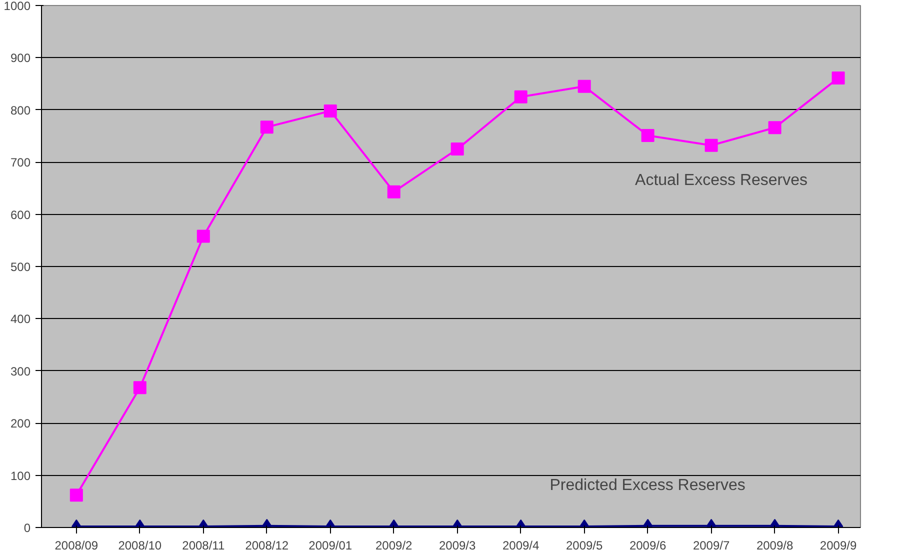  What do you see at coordinates (330, 545) in the screenshot?
I see `x-tick-label: 2009/01` at bounding box center [330, 545].